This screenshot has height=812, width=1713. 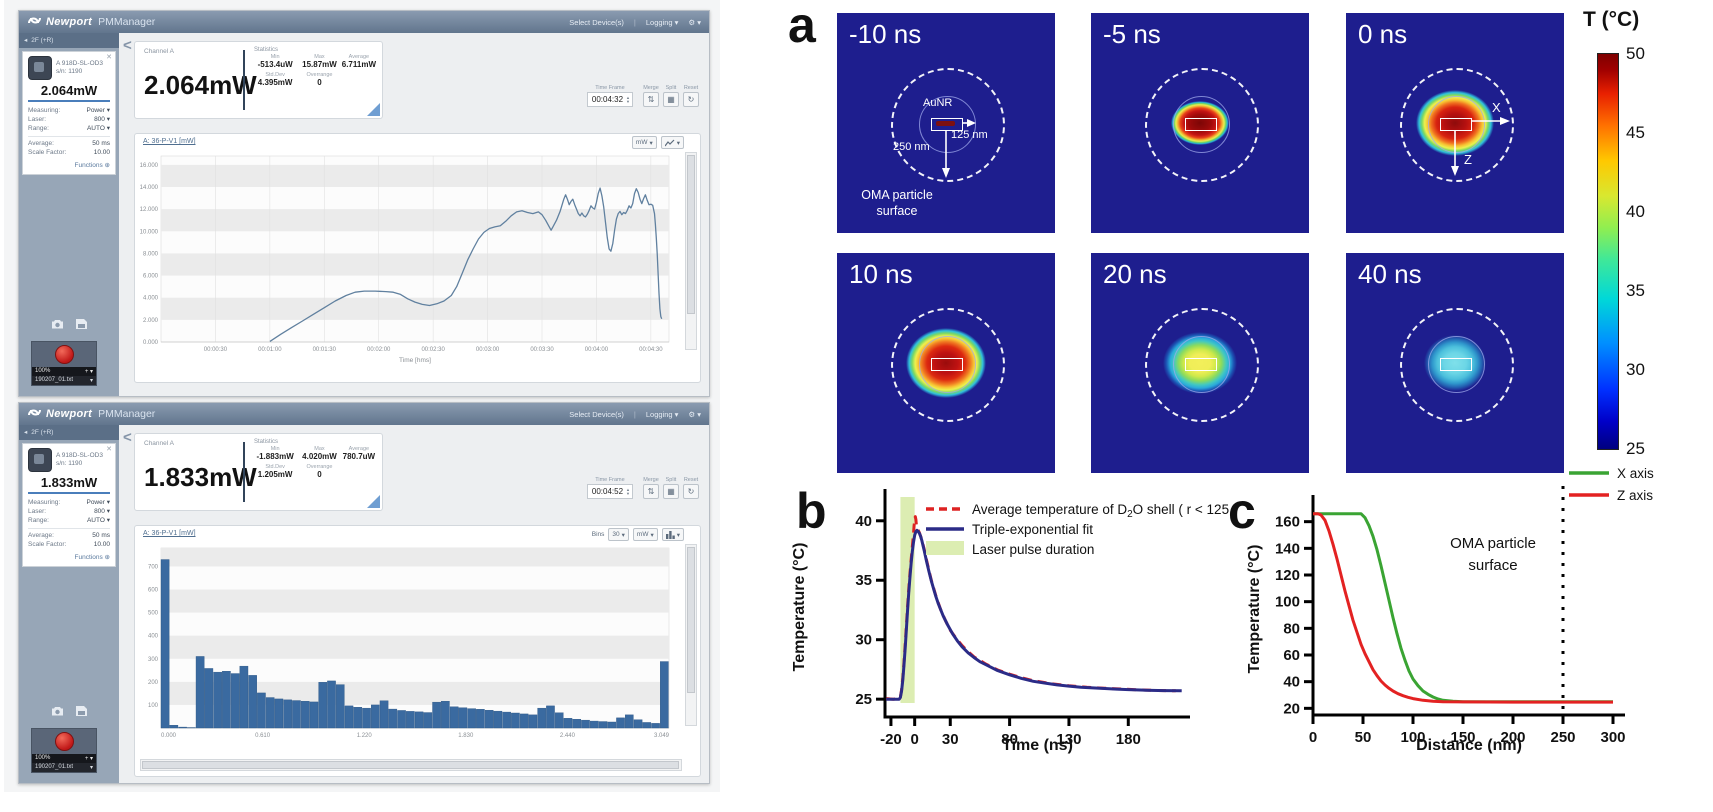 I want to click on z-axis-label: Z, so click(x=1468, y=159).